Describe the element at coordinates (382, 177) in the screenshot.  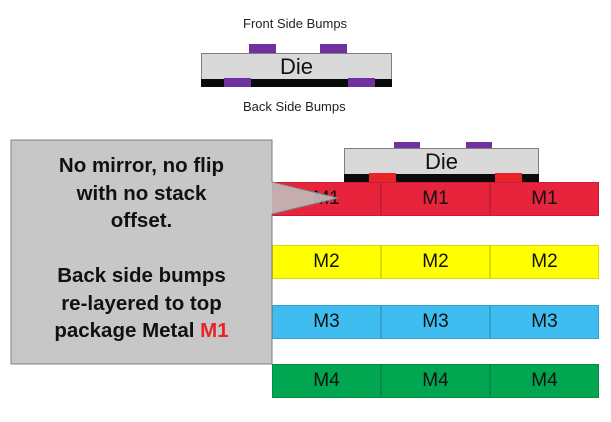
I see `stack-bottom-bump-left` at that location.